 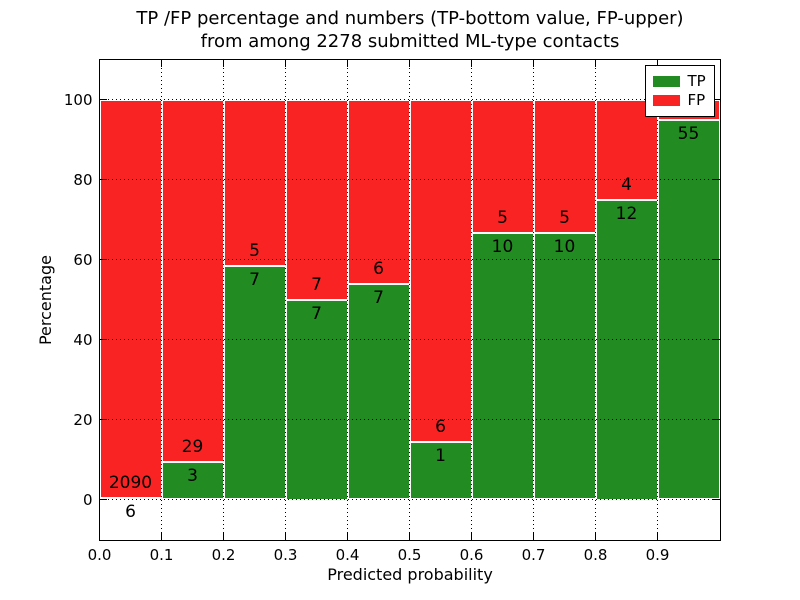 What do you see at coordinates (45, 300) in the screenshot?
I see `y-axis-label: Percentage` at bounding box center [45, 300].